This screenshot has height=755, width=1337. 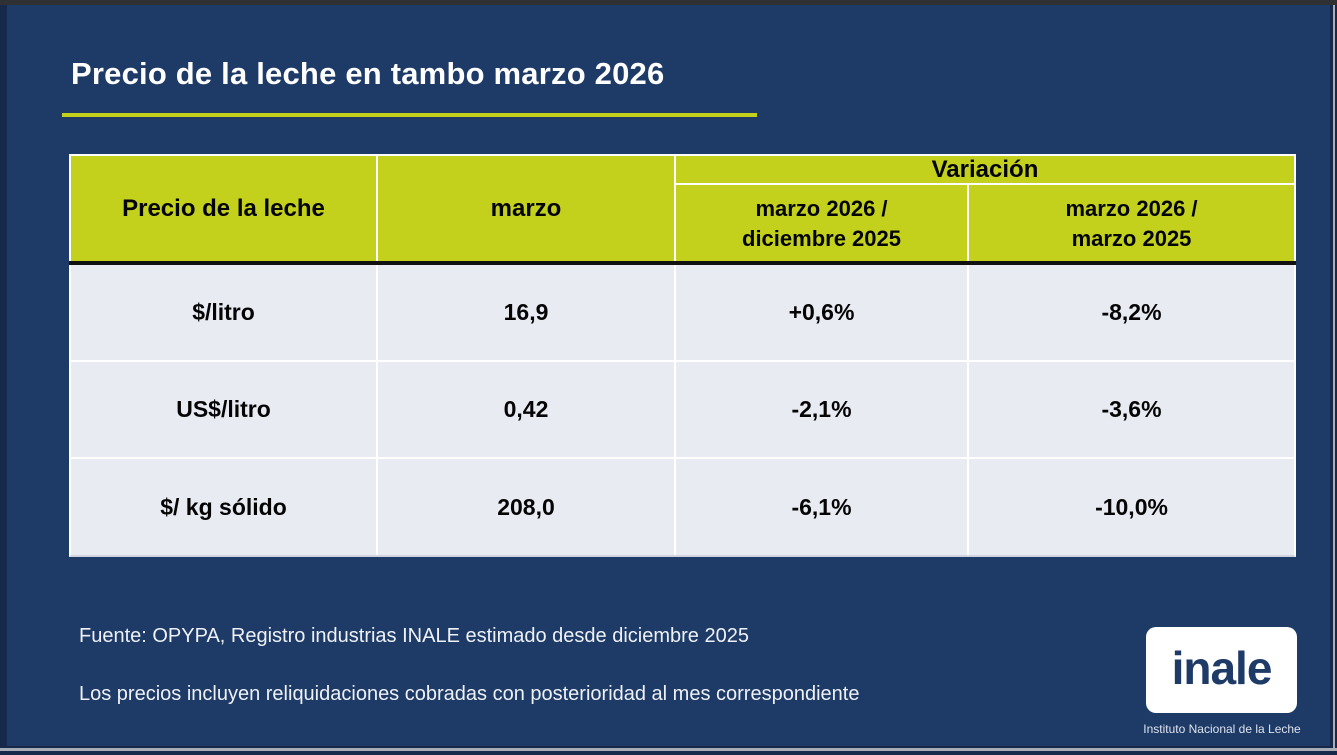 I want to click on row-usd-litro-unit: US$/litro, so click(x=223, y=409).